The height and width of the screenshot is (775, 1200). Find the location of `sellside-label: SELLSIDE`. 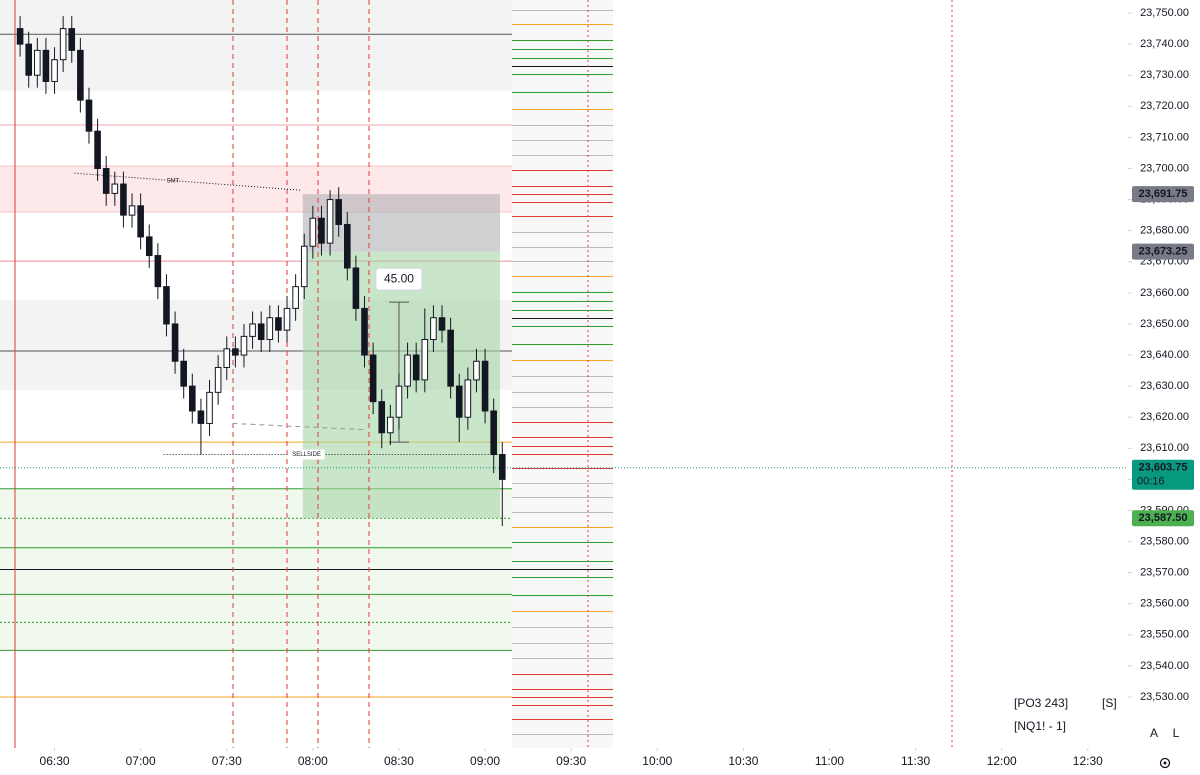

sellside-label: SELLSIDE is located at coordinates (306, 455).